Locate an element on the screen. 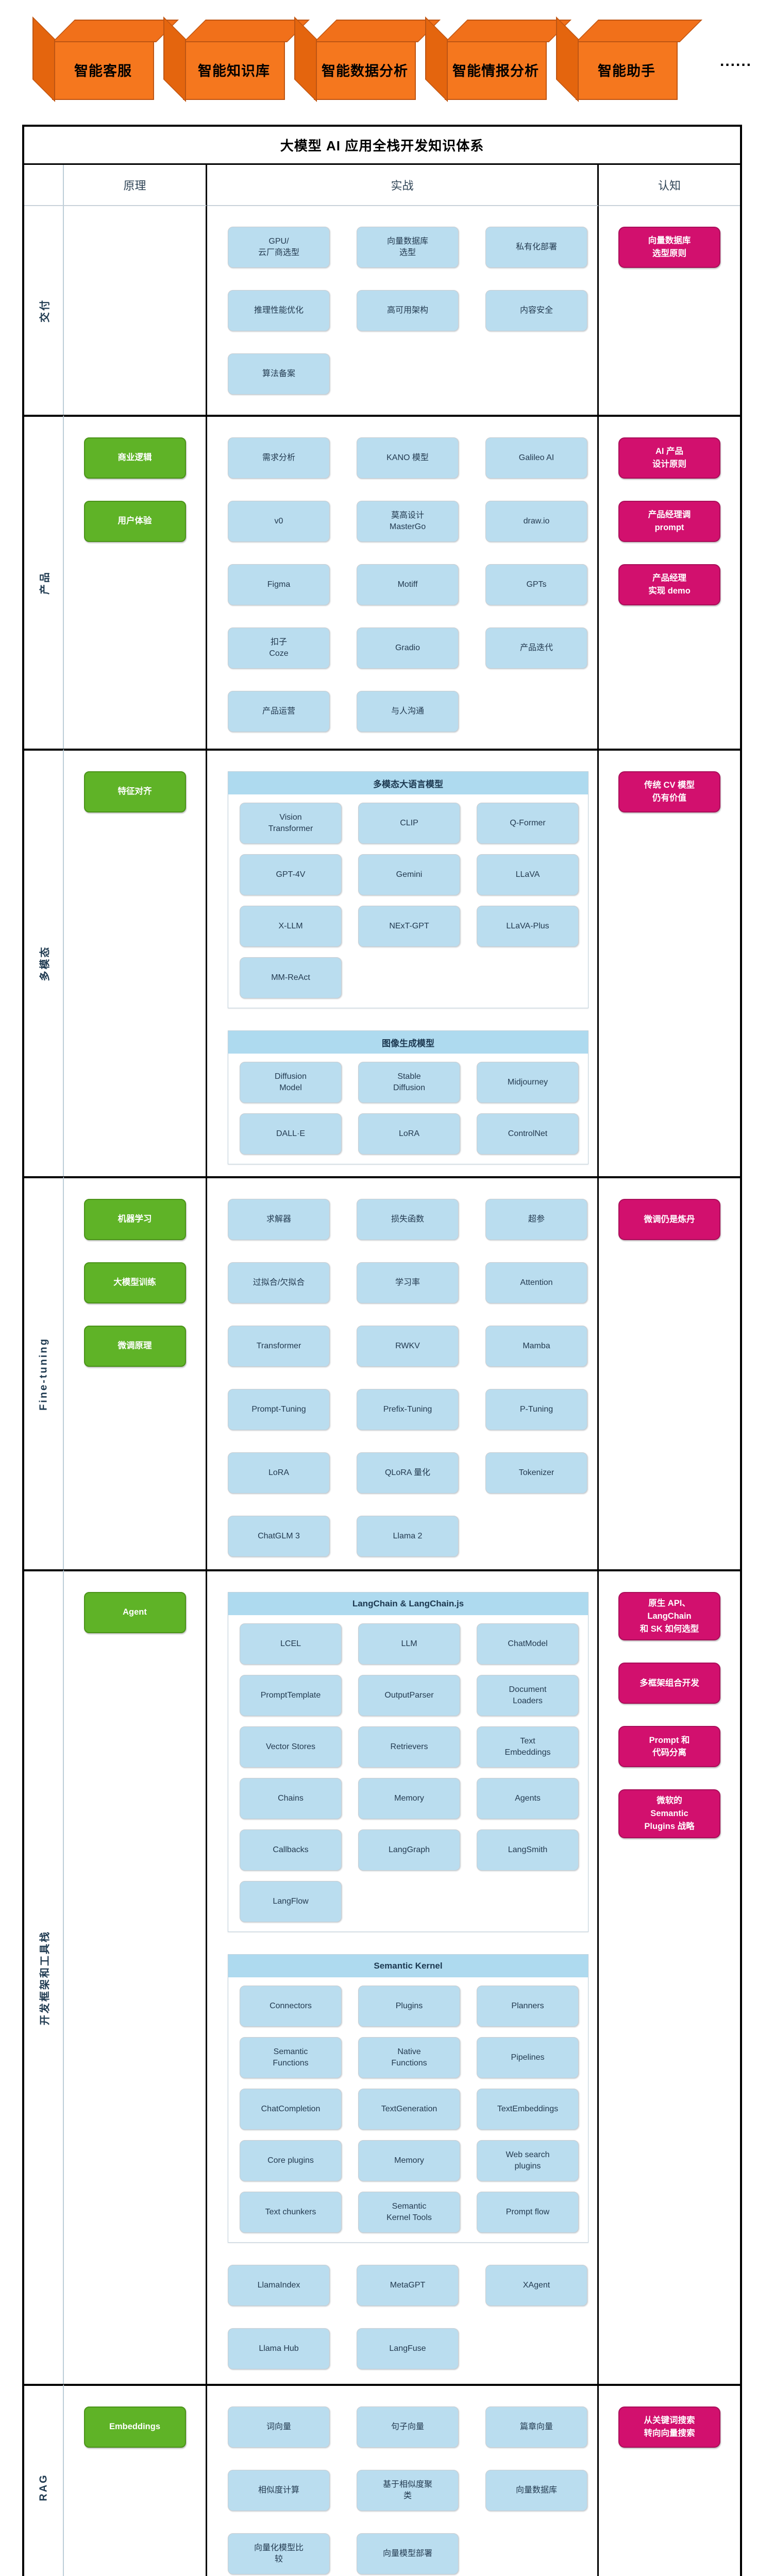  app-cube-label: 智能情报分析 is located at coordinates (495, 71).